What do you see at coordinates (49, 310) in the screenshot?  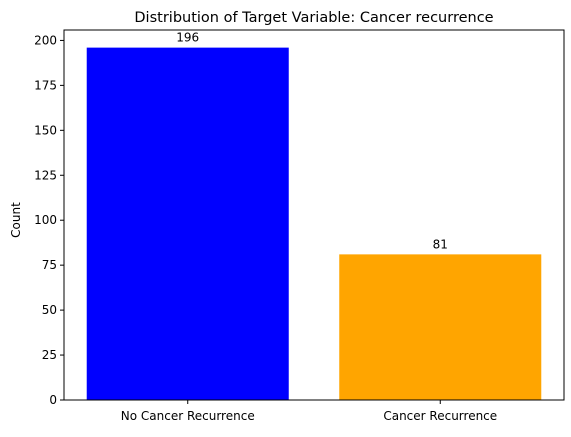 I see `y-tick-label: 50` at bounding box center [49, 310].